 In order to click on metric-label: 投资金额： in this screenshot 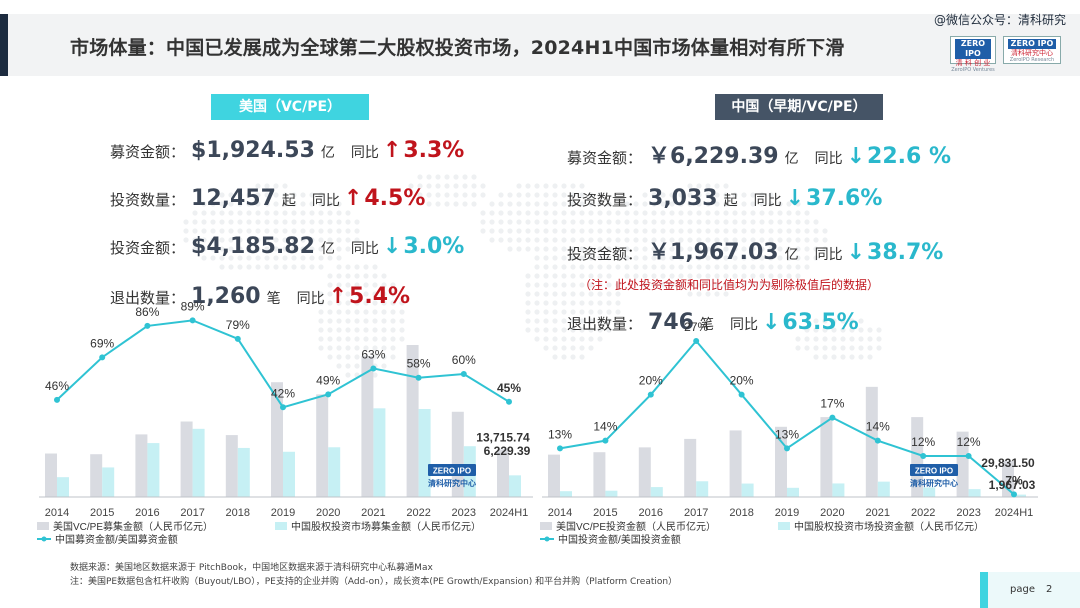, I will do `click(605, 254)`.